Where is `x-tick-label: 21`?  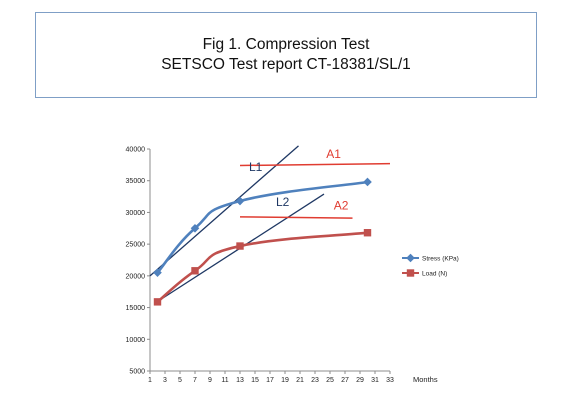 x-tick-label: 21 is located at coordinates (300, 380).